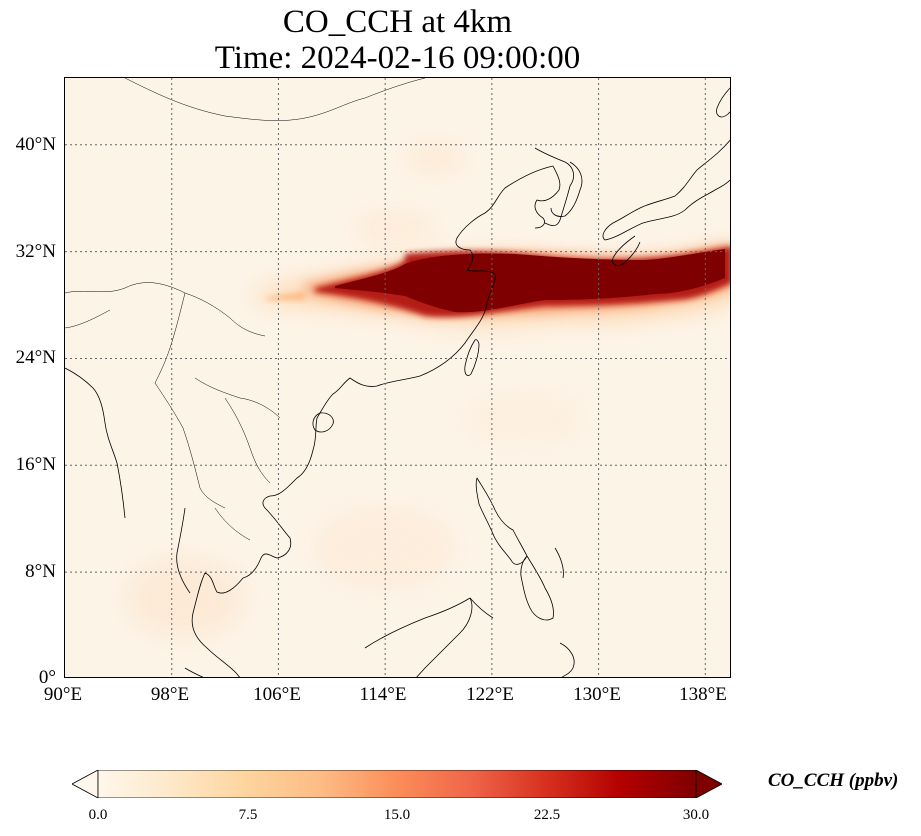  I want to click on colorbar-tick-label: 30.0, so click(696, 815).